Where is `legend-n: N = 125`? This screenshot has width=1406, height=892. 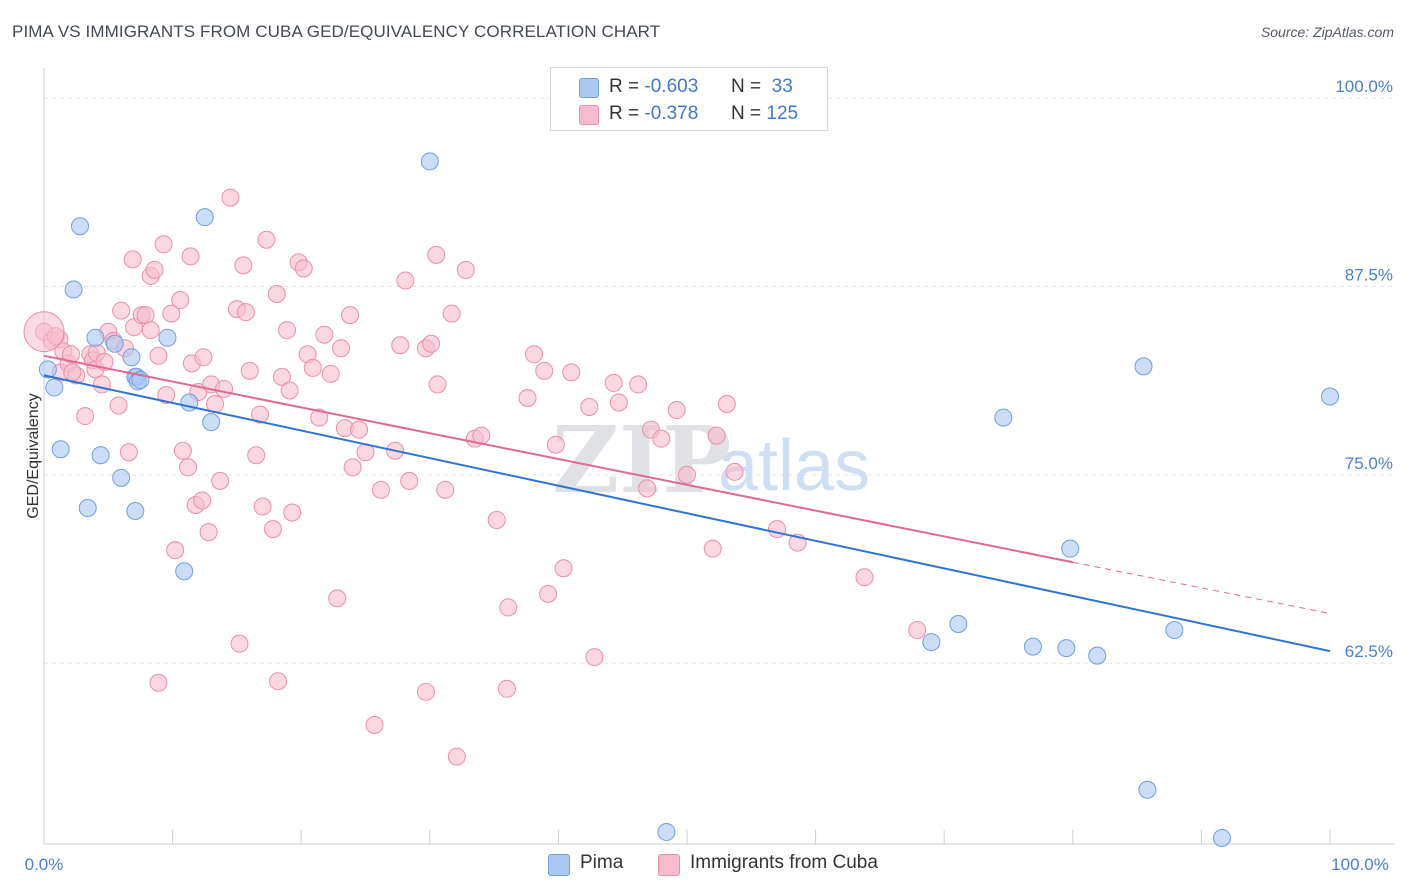
legend-n: N = 125 is located at coordinates (764, 114).